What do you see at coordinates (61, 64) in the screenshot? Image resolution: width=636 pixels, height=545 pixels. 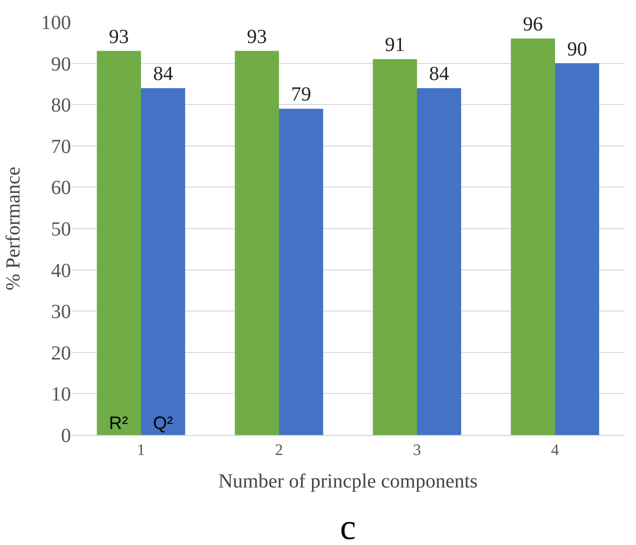 I see `y-tick-label: 90` at bounding box center [61, 64].